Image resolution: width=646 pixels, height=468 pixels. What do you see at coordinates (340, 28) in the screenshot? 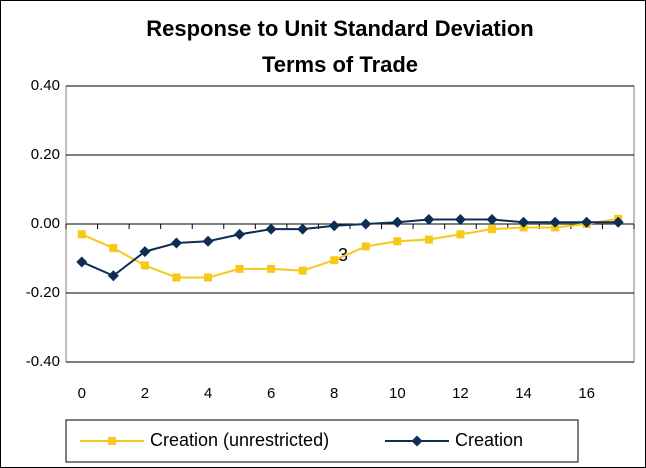
I see `chart-title: Response to Unit Standard Deviation` at bounding box center [340, 28].